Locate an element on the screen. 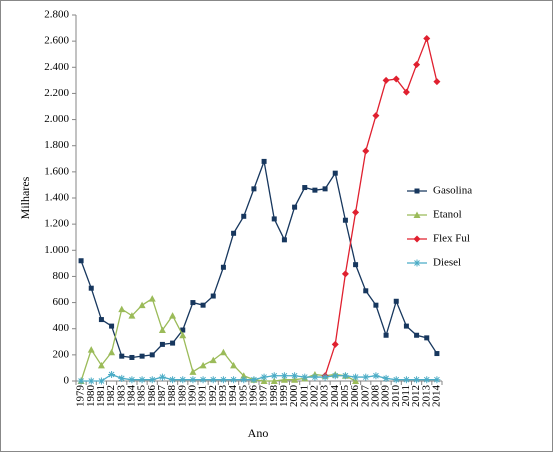  x-tick-label: 2013 is located at coordinates (426, 396).